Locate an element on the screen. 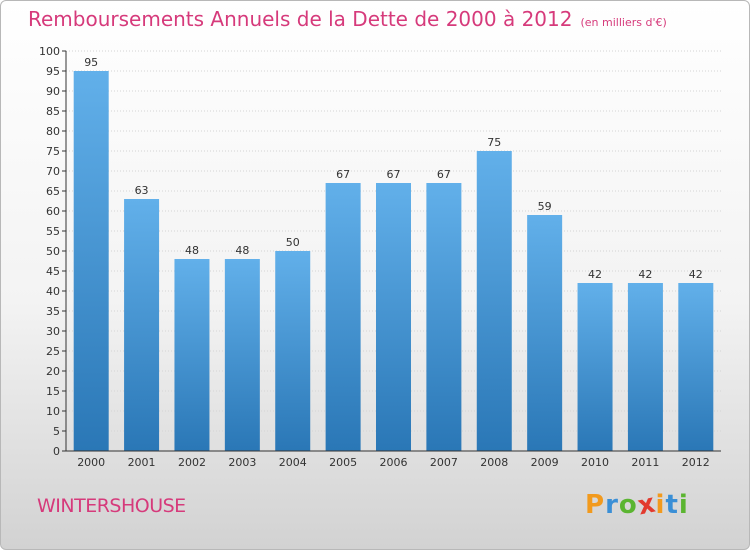 Image resolution: width=750 pixels, height=550 pixels. y-tick-label: 95 is located at coordinates (53, 71).